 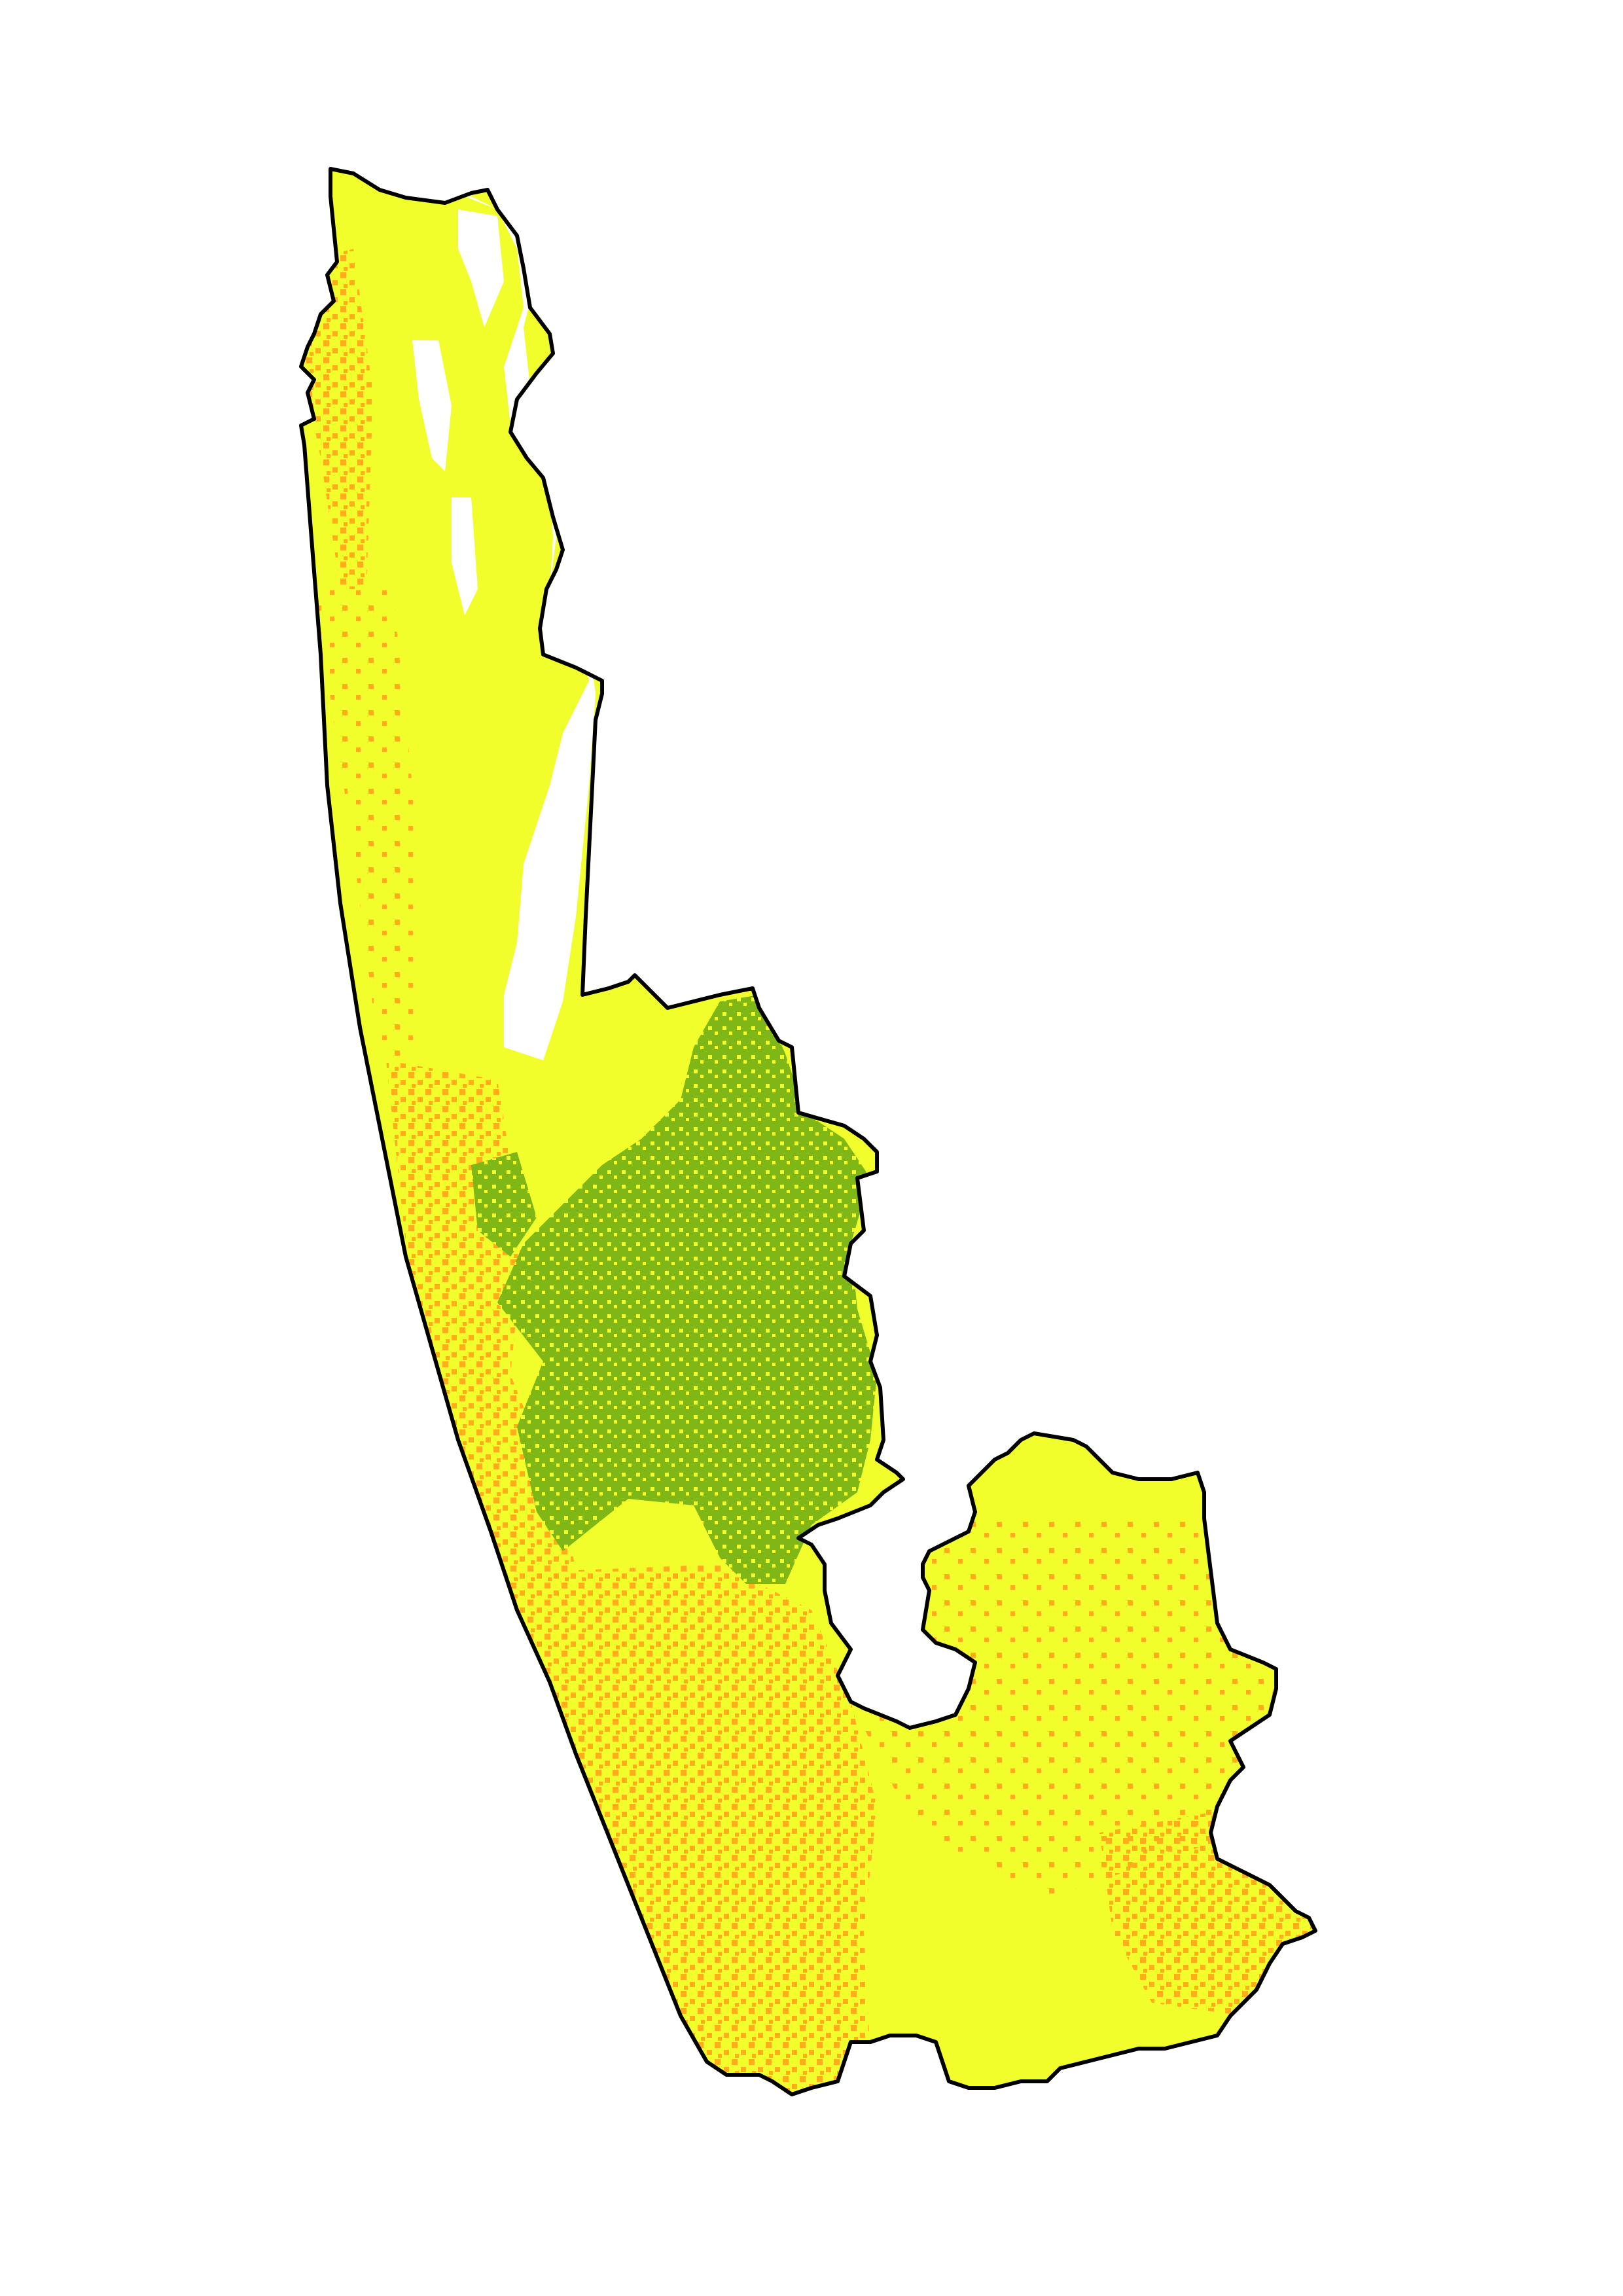 I want to click on high-class-patch, so click(x=504, y=1204).